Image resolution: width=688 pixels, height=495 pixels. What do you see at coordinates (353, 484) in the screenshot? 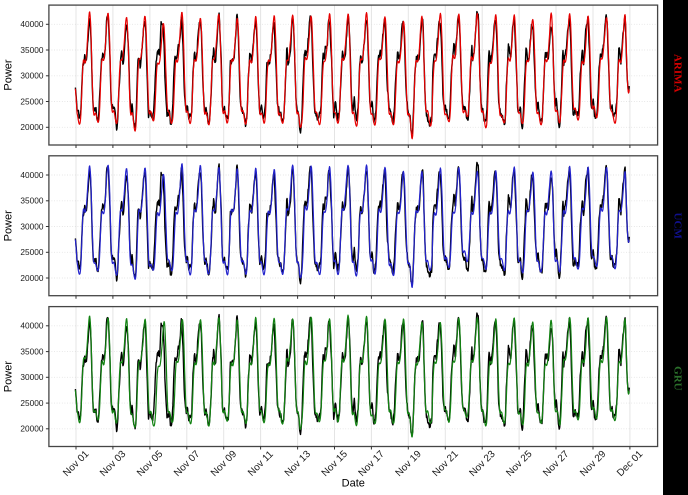
I see `svg-text: Date` at bounding box center [353, 484].